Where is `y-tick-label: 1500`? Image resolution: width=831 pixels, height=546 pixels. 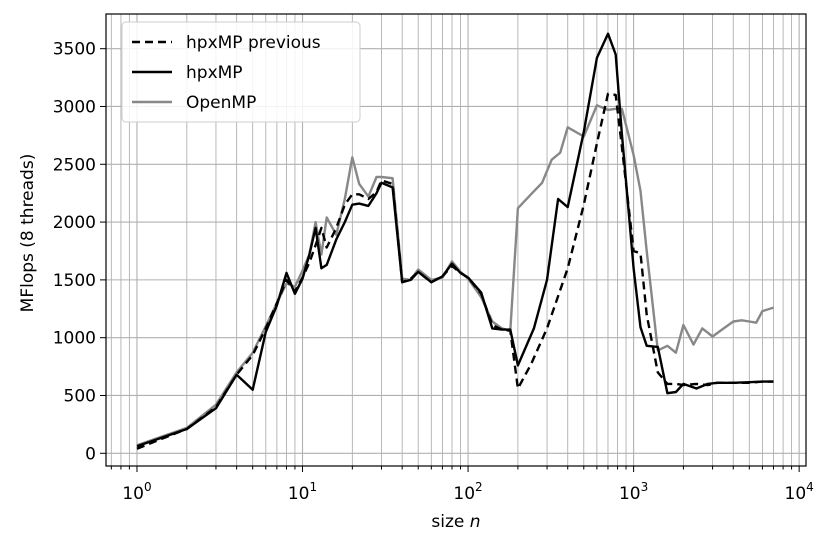
y-tick-label: 1500 is located at coordinates (74, 281).